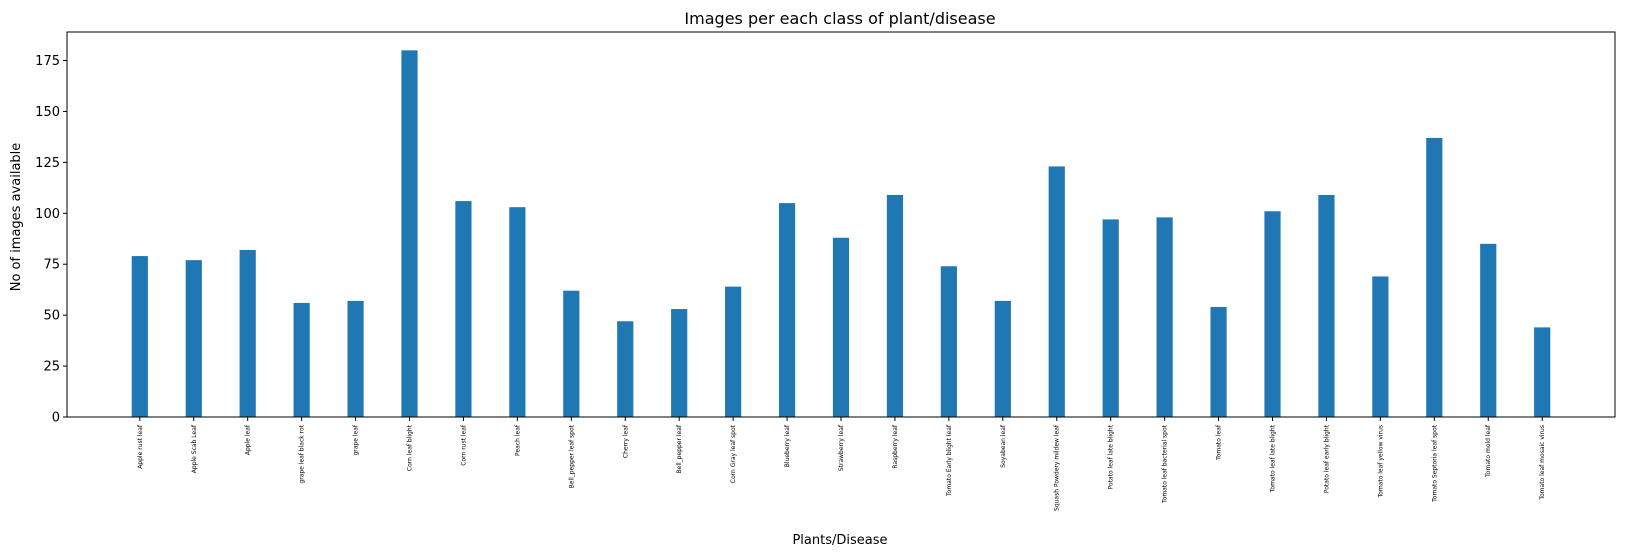 Image resolution: width=1625 pixels, height=556 pixels. What do you see at coordinates (302, 453) in the screenshot?
I see `x-tick-label-3: grape leaf black rot` at bounding box center [302, 453].